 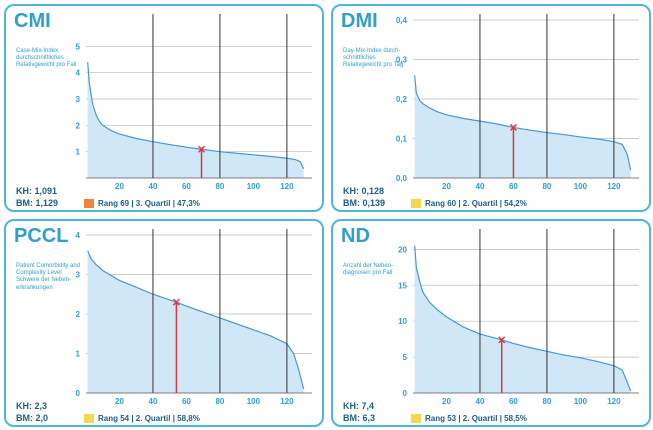 What do you see at coordinates (32, 21) in the screenshot?
I see `panel-title: CMI` at bounding box center [32, 21].